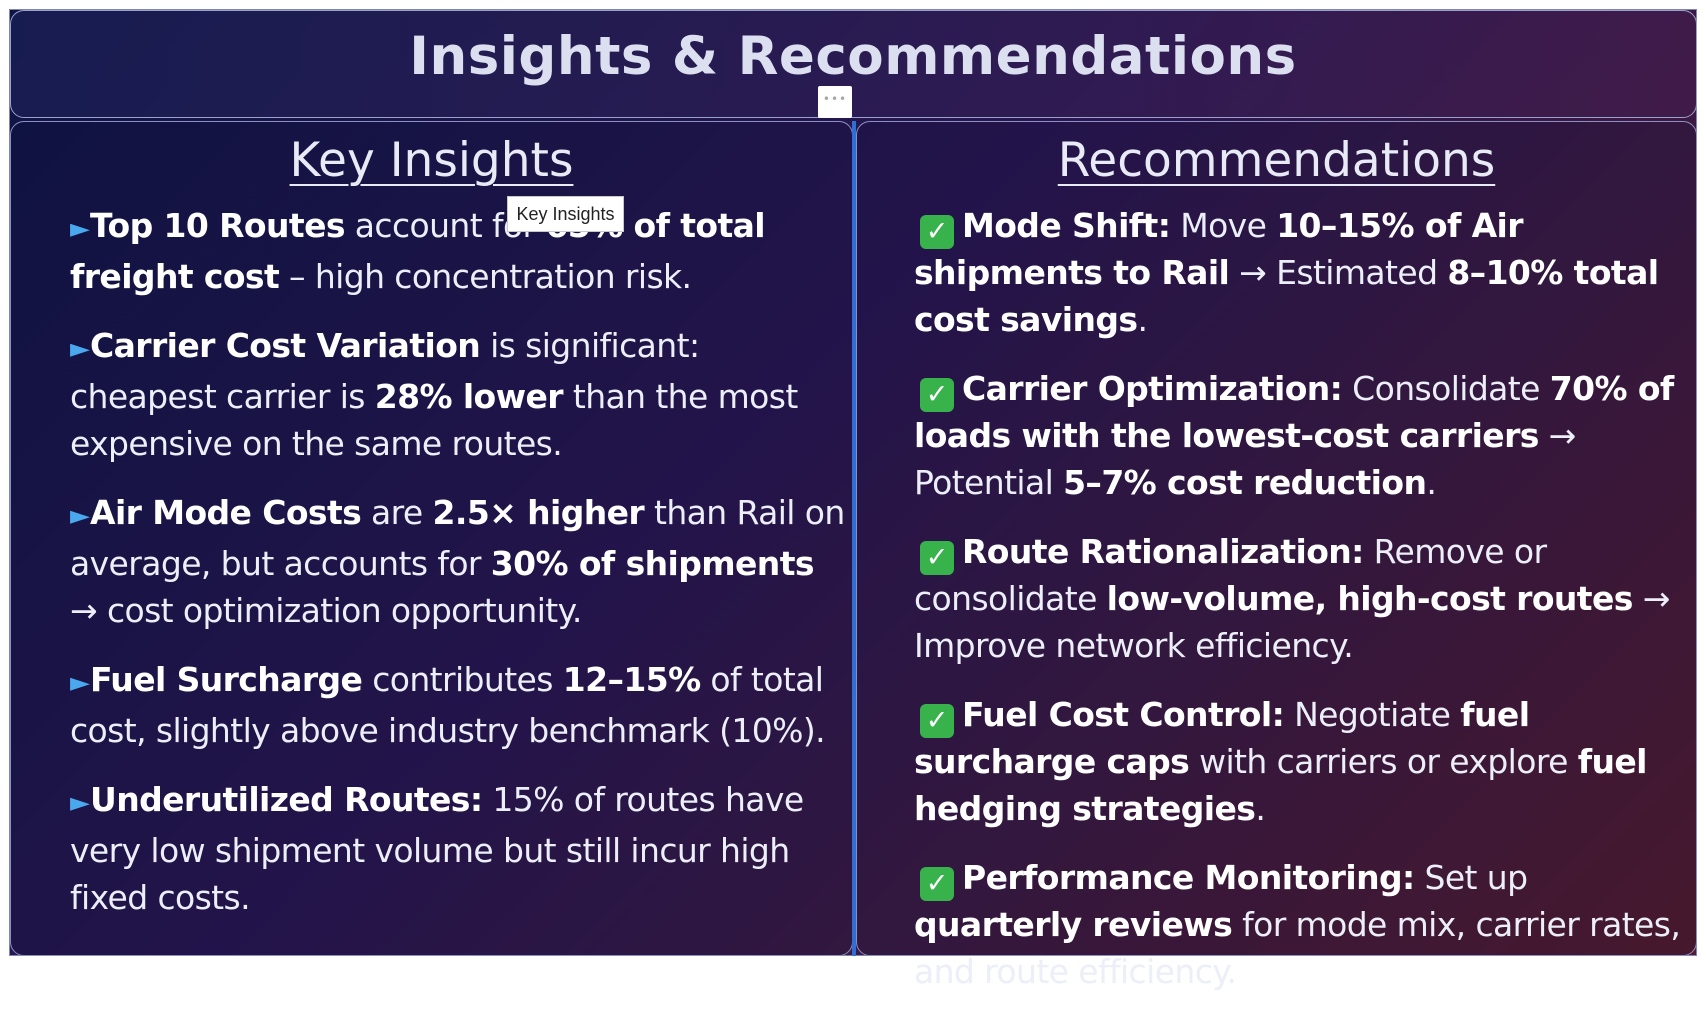 The image size is (1706, 1017). I want to click on bold-text: 2.5× higher, so click(538, 512).